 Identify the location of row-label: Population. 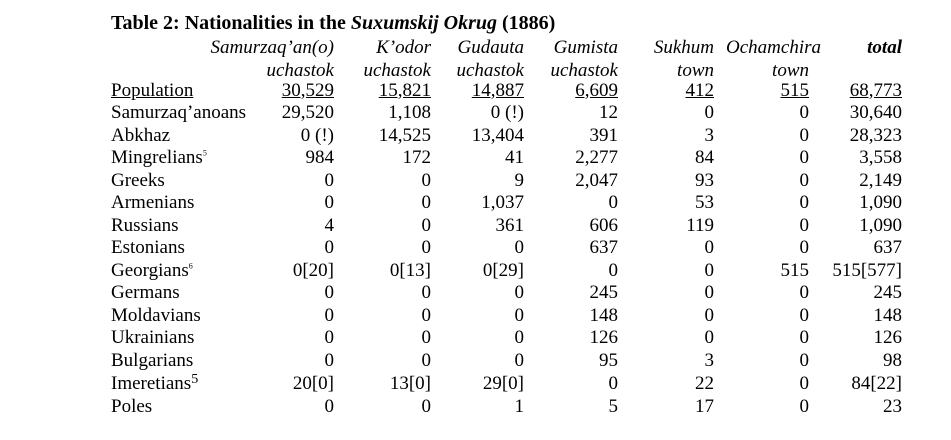
(152, 91).